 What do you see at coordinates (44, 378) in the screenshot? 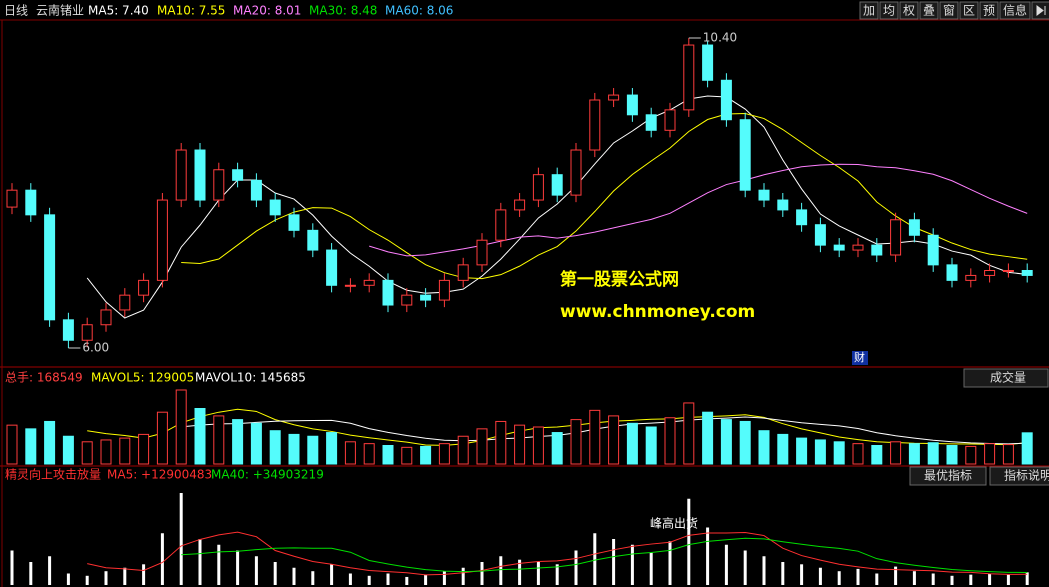
I see `volume-label: 总手: 168549` at bounding box center [44, 378].